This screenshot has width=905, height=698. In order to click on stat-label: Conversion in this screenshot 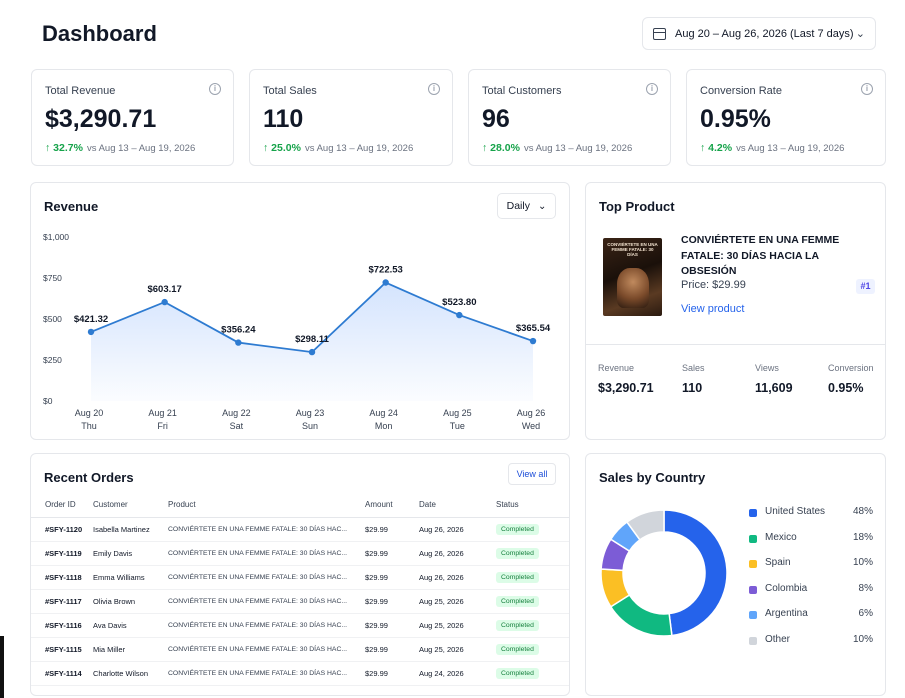, I will do `click(851, 368)`.